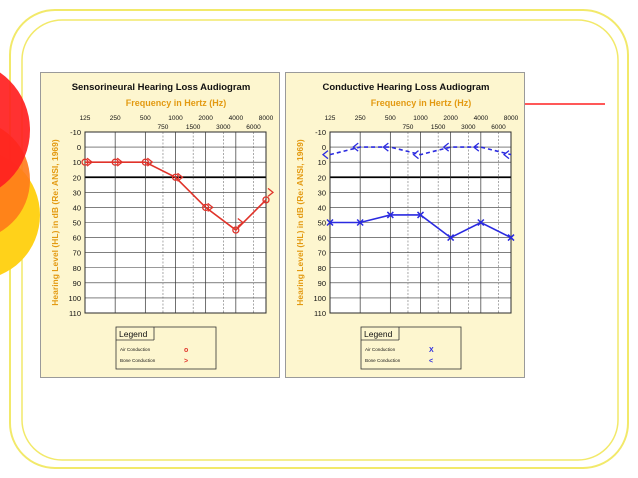 The height and width of the screenshot is (478, 638). I want to click on series-line-air-conduction, so click(176, 196).